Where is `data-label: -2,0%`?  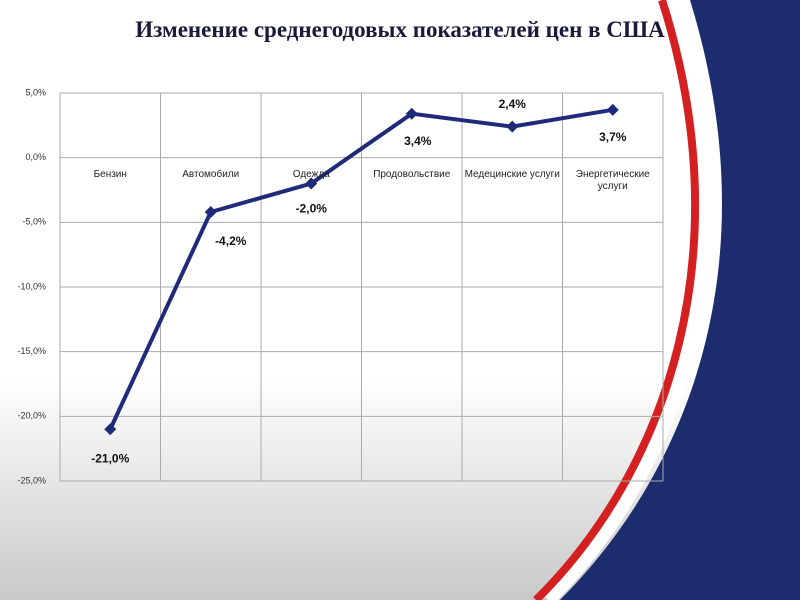 data-label: -2,0% is located at coordinates (312, 209).